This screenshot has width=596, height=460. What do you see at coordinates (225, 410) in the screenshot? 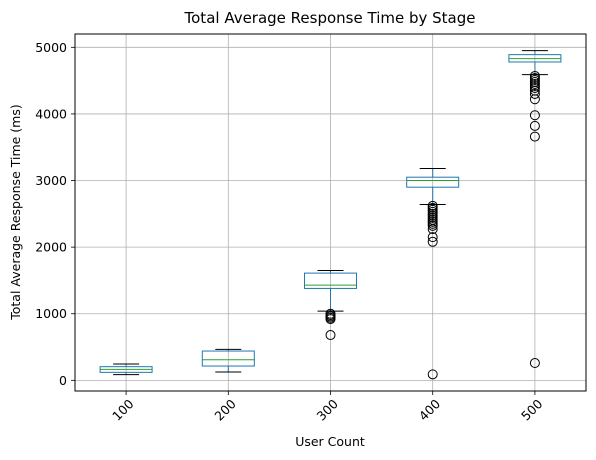
I see `x-tick-label: 200` at bounding box center [225, 410].